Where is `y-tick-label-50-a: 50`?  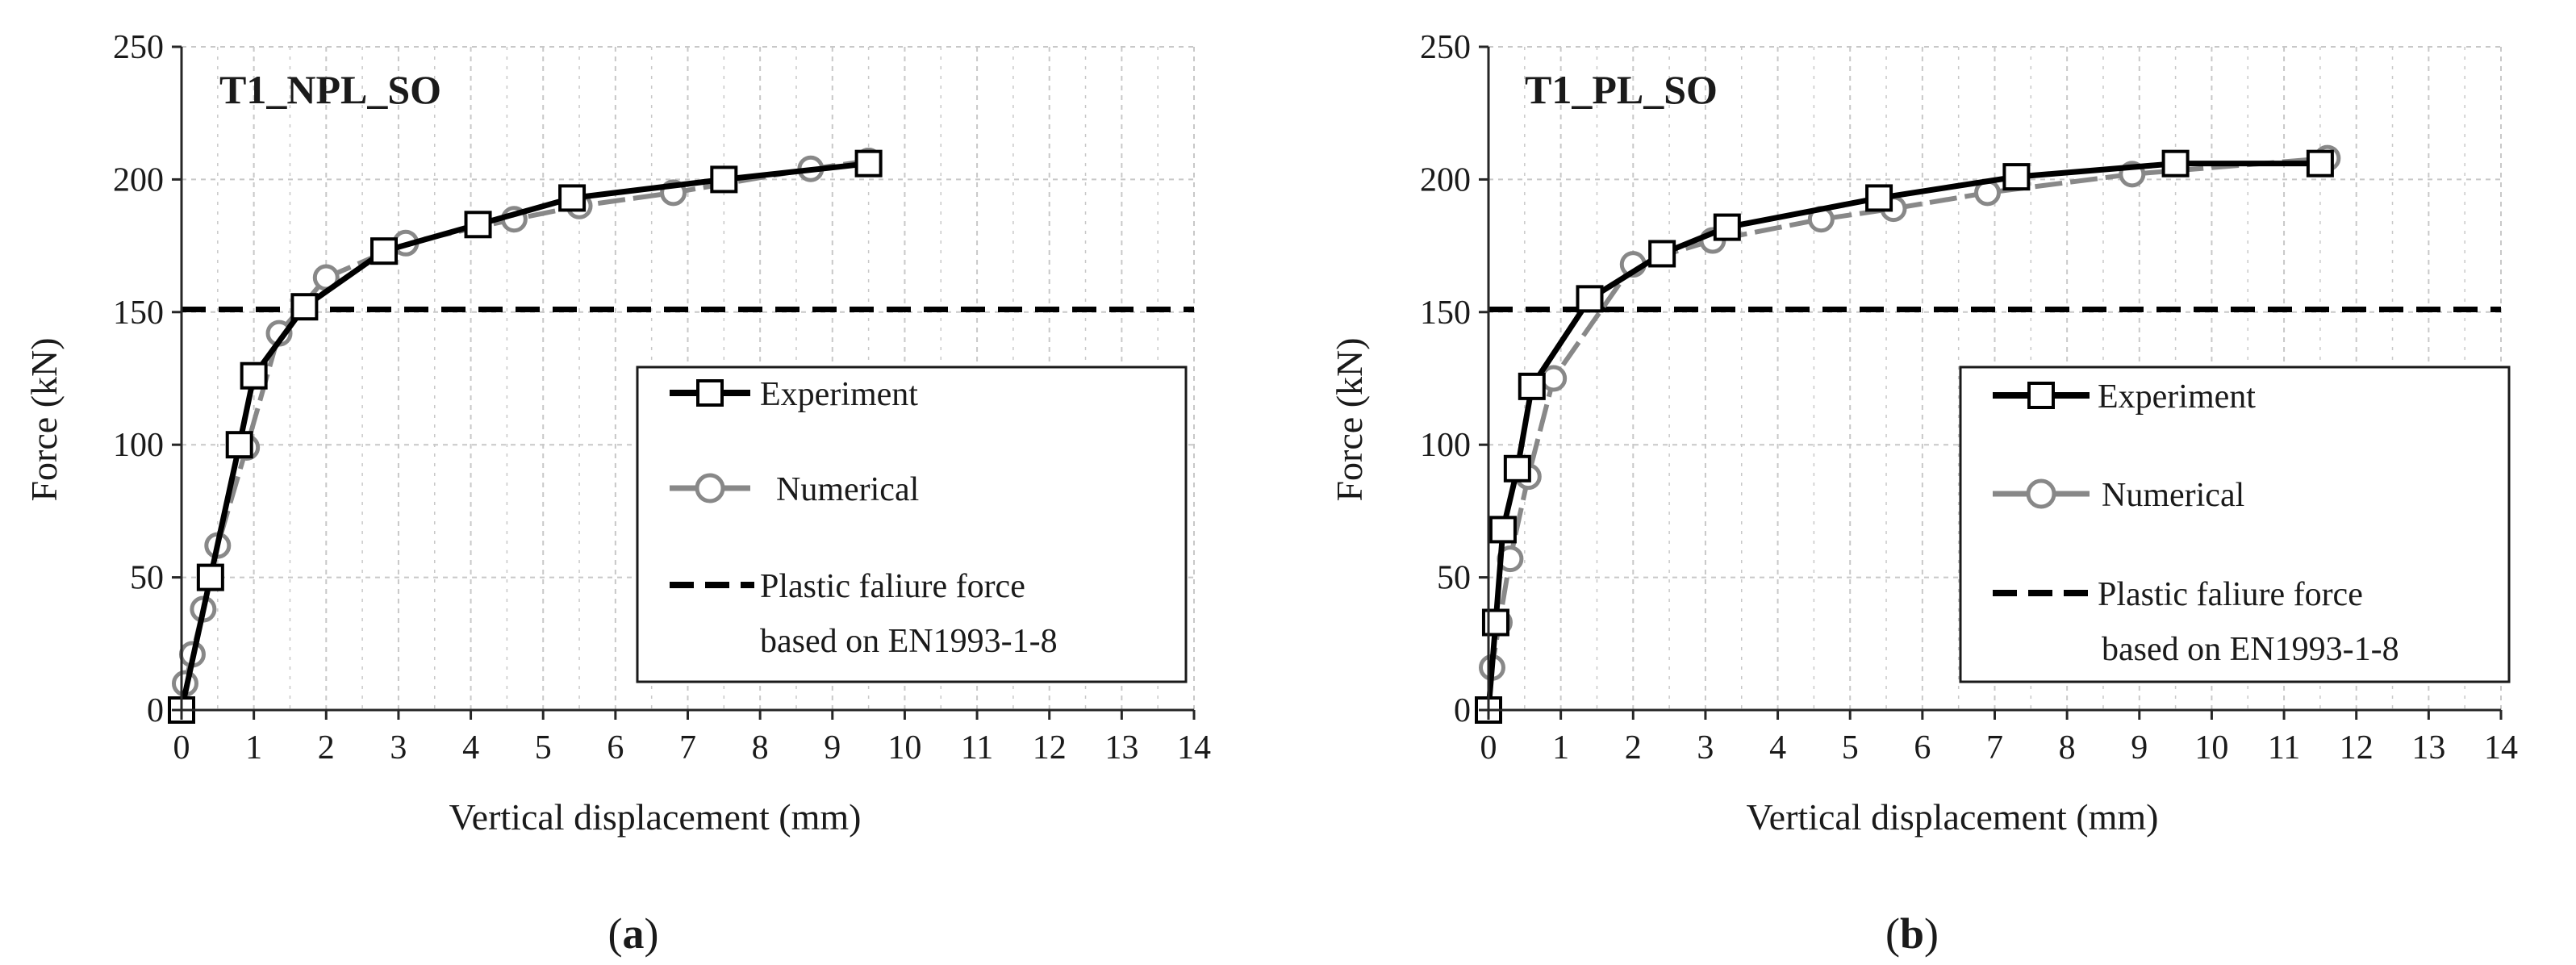 y-tick-label-50-a: 50 is located at coordinates (147, 578).